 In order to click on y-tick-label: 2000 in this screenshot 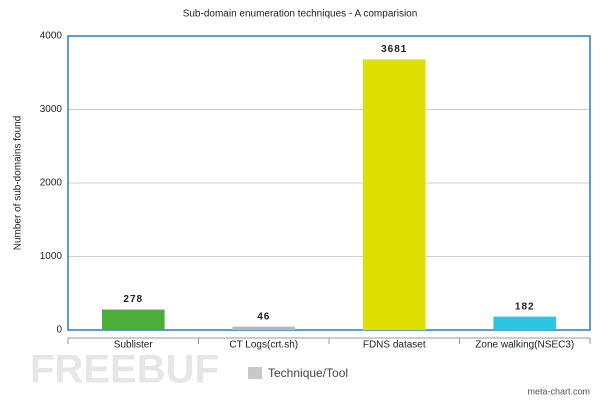, I will do `click(51, 183)`.